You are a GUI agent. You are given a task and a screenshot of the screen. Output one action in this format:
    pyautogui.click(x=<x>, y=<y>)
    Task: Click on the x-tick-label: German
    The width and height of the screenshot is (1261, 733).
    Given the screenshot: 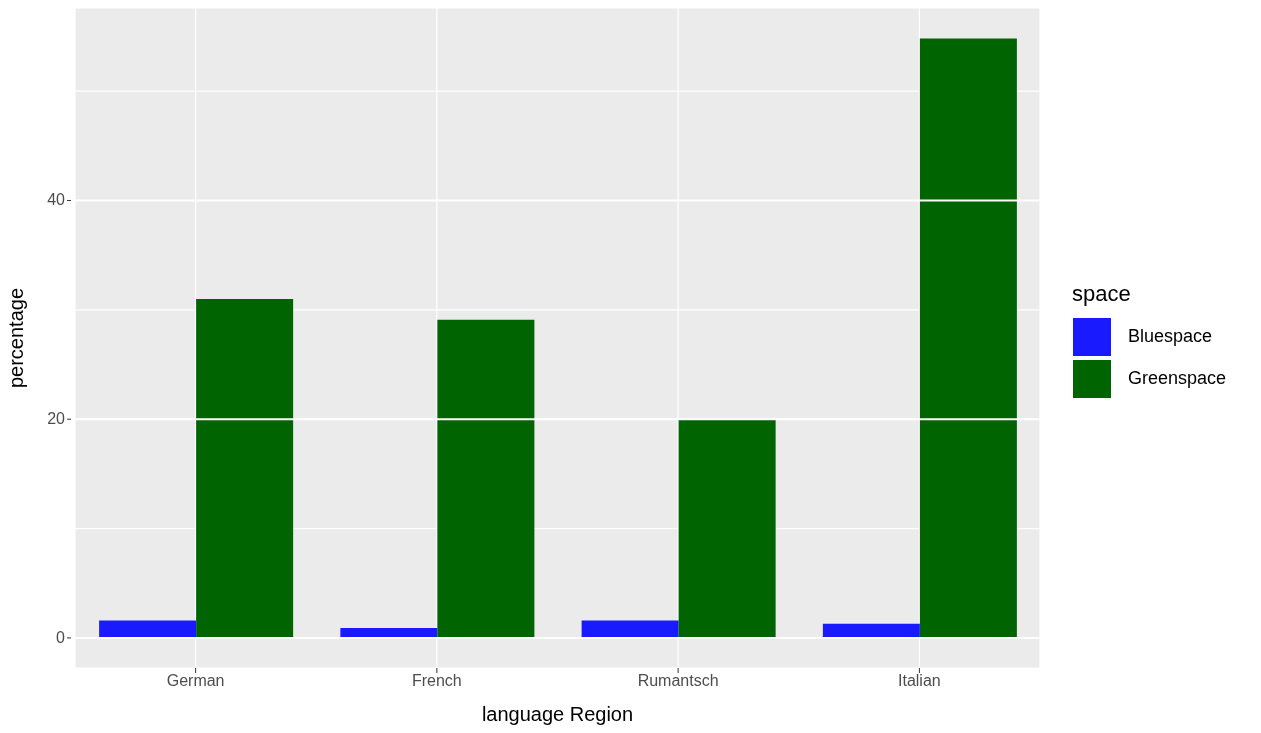 What is the action you would take?
    pyautogui.click(x=195, y=681)
    